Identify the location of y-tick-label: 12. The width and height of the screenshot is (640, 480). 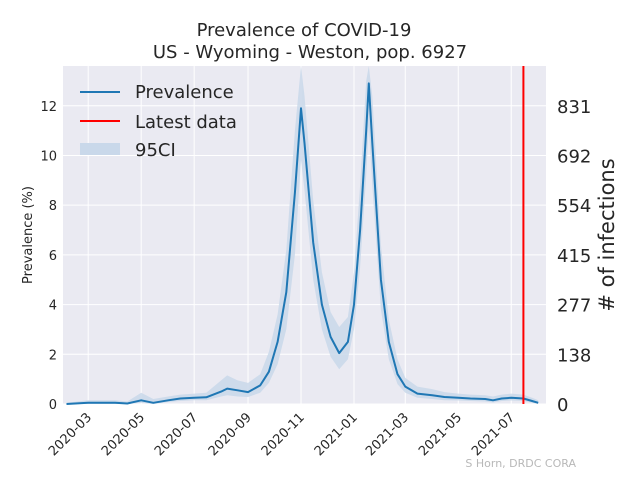
(48, 107).